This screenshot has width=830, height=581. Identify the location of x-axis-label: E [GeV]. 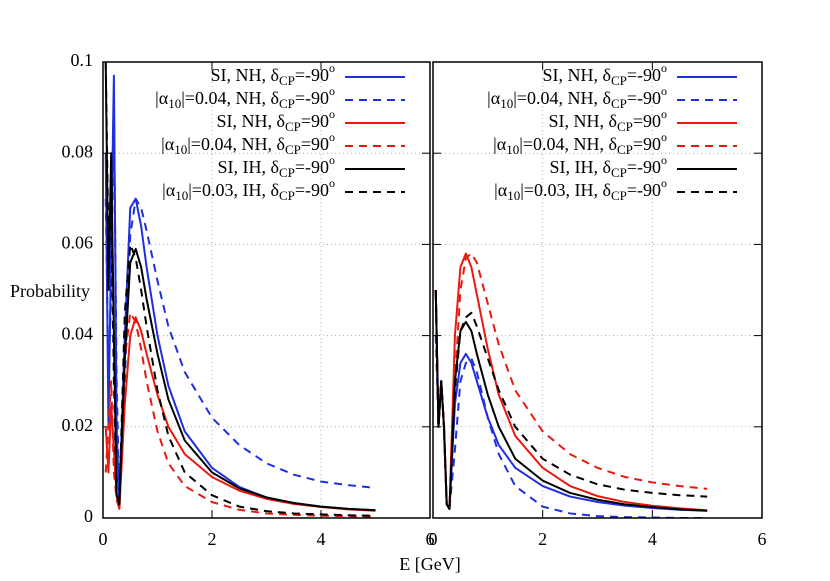
(429, 564).